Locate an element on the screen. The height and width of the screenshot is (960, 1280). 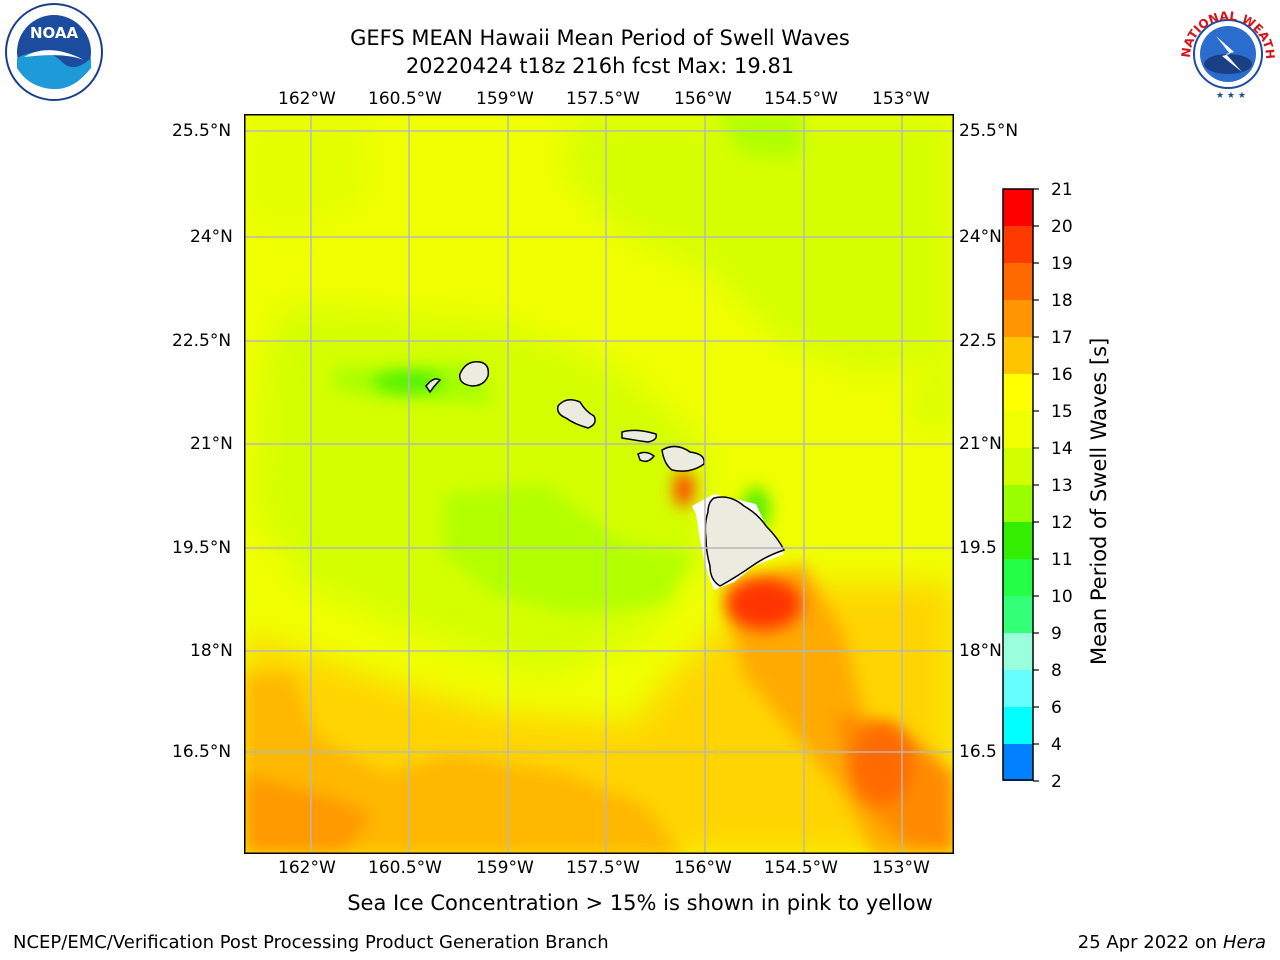
left-lat-label: 24°N is located at coordinates (211, 237).